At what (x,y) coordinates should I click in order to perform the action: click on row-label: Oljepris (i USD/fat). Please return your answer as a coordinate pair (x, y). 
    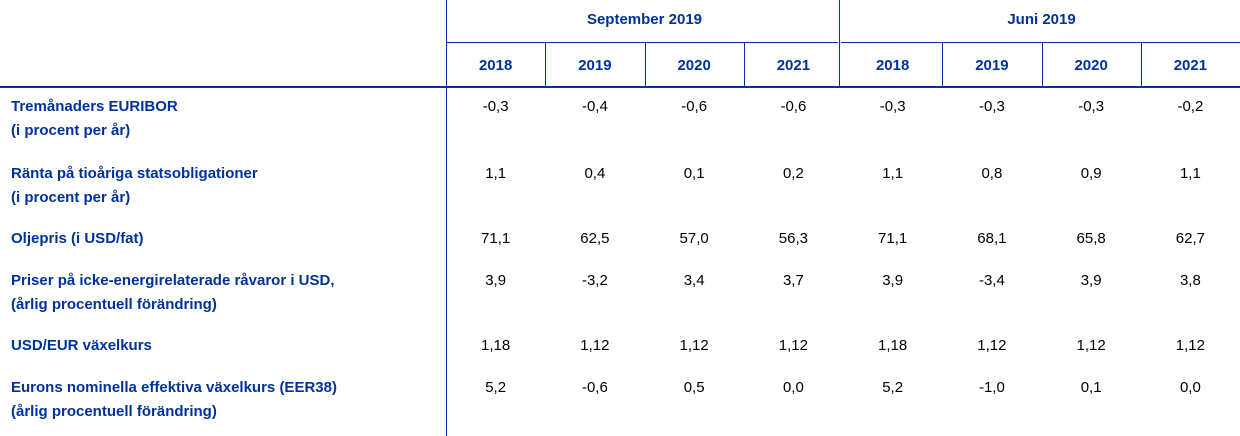
    Looking at the image, I should click on (77, 238).